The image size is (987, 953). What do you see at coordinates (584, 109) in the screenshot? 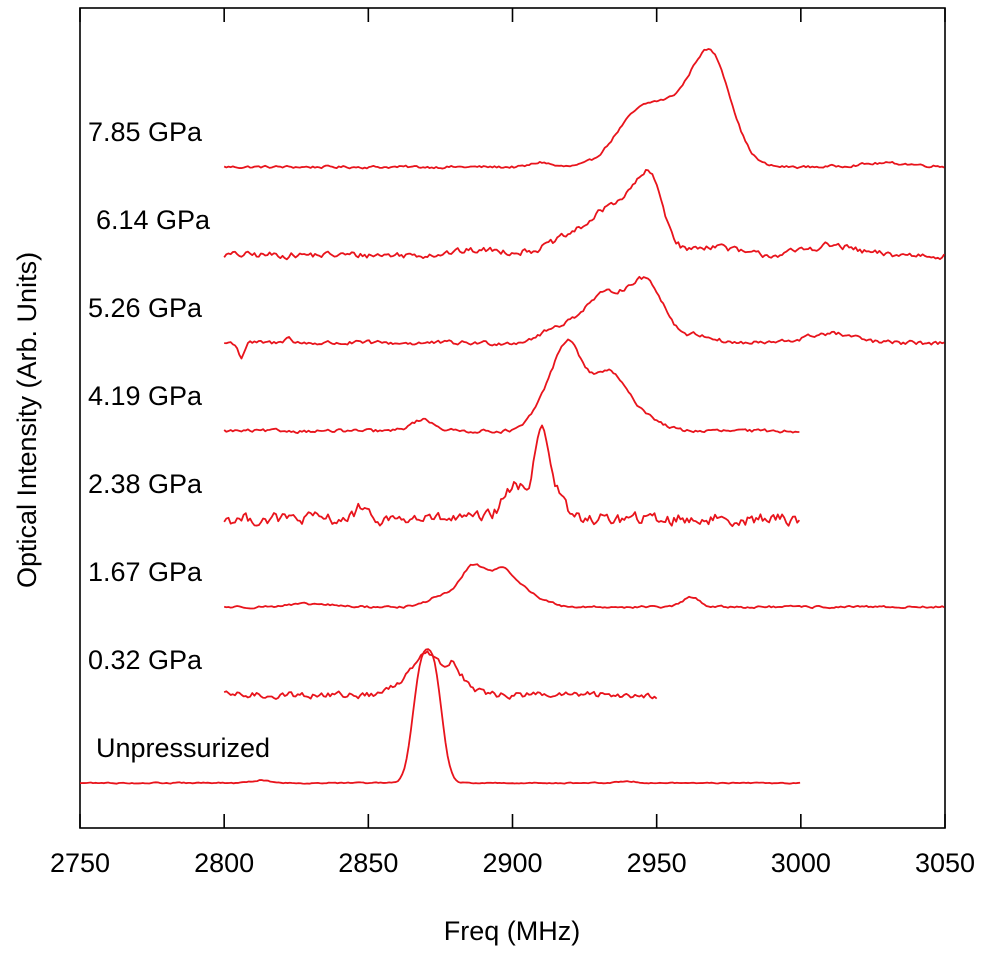
I see `trace-7-85-gpa` at bounding box center [584, 109].